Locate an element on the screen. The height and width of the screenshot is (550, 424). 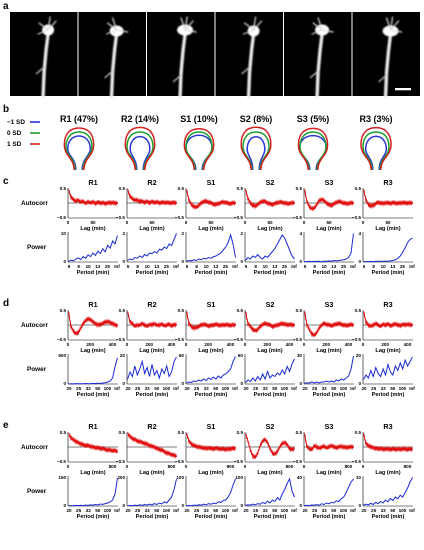
autocorr-chart: R1 0.5 −0.50 800 Lag (min) is located at coordinates (88, 449).